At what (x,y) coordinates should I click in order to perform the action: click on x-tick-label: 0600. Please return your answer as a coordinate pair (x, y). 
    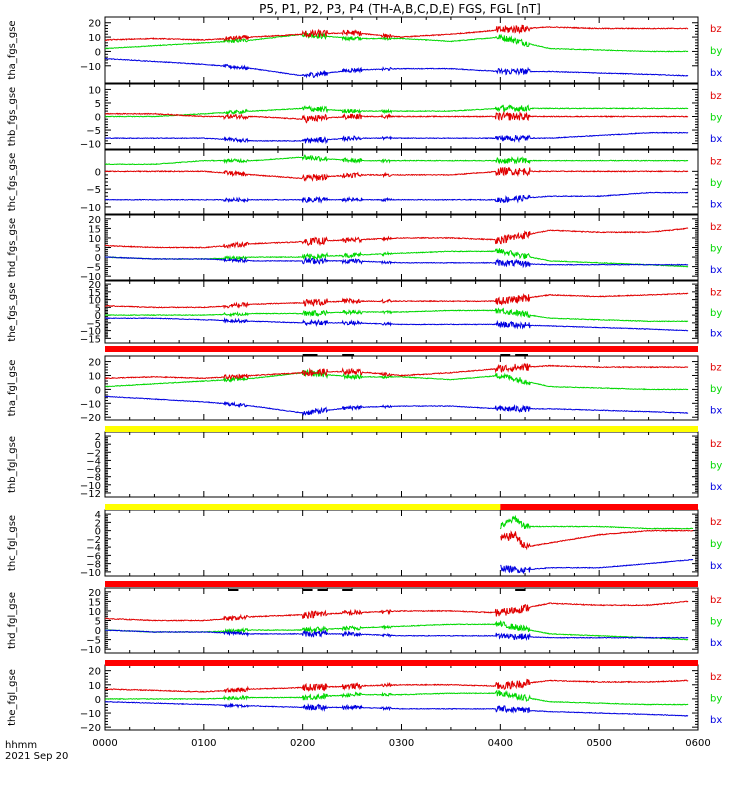
    Looking at the image, I should click on (697, 743).